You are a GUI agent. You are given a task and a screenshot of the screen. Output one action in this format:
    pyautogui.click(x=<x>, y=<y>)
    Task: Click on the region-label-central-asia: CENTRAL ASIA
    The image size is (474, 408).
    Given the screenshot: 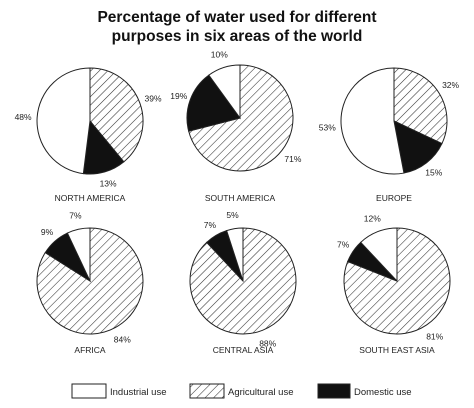 What is the action you would take?
    pyautogui.click(x=243, y=350)
    